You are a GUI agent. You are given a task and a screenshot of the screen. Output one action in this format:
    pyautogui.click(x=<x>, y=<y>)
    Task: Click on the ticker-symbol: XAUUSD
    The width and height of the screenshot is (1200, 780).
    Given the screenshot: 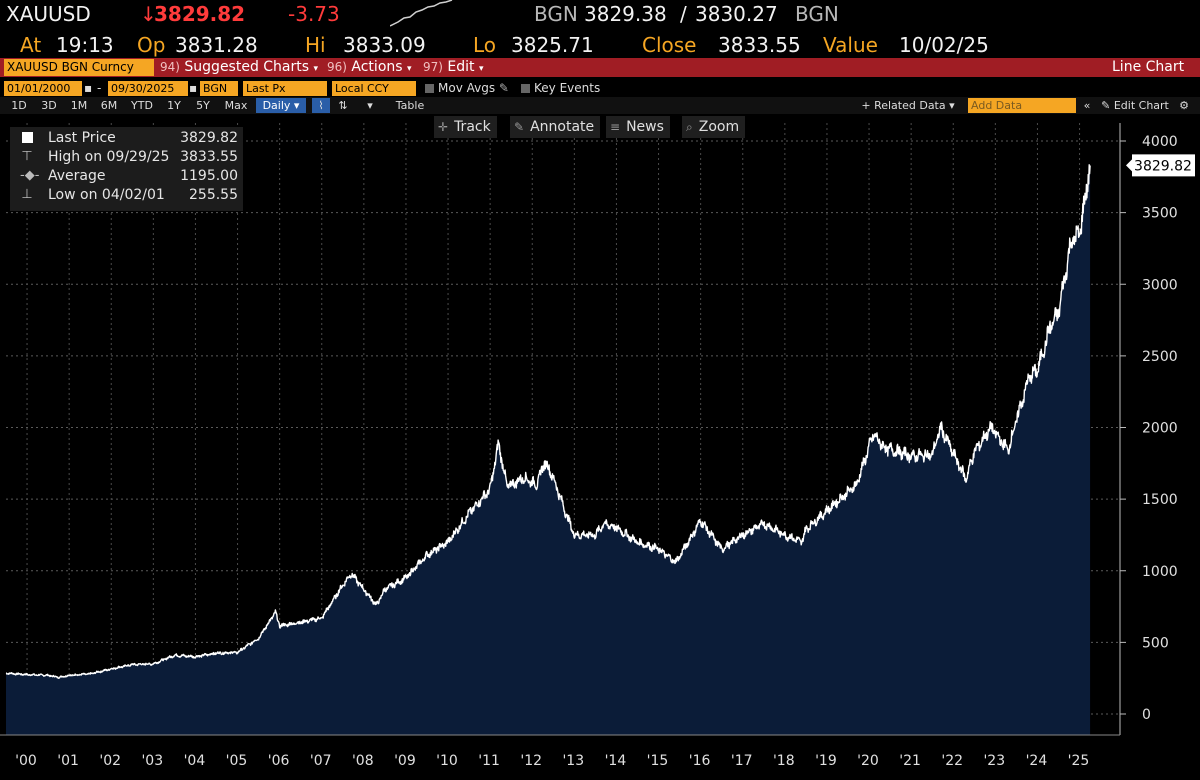 What is the action you would take?
    pyautogui.click(x=48, y=14)
    